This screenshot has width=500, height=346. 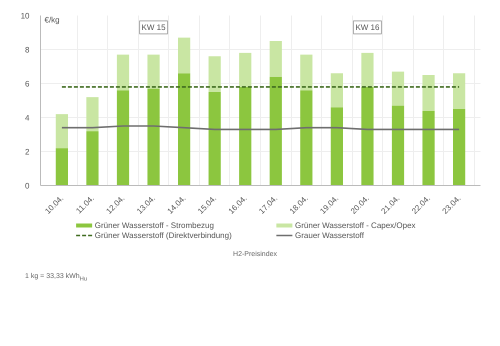 I want to click on legend-label: Grüner Wasserstoff - Capex/Opex, so click(x=355, y=225).